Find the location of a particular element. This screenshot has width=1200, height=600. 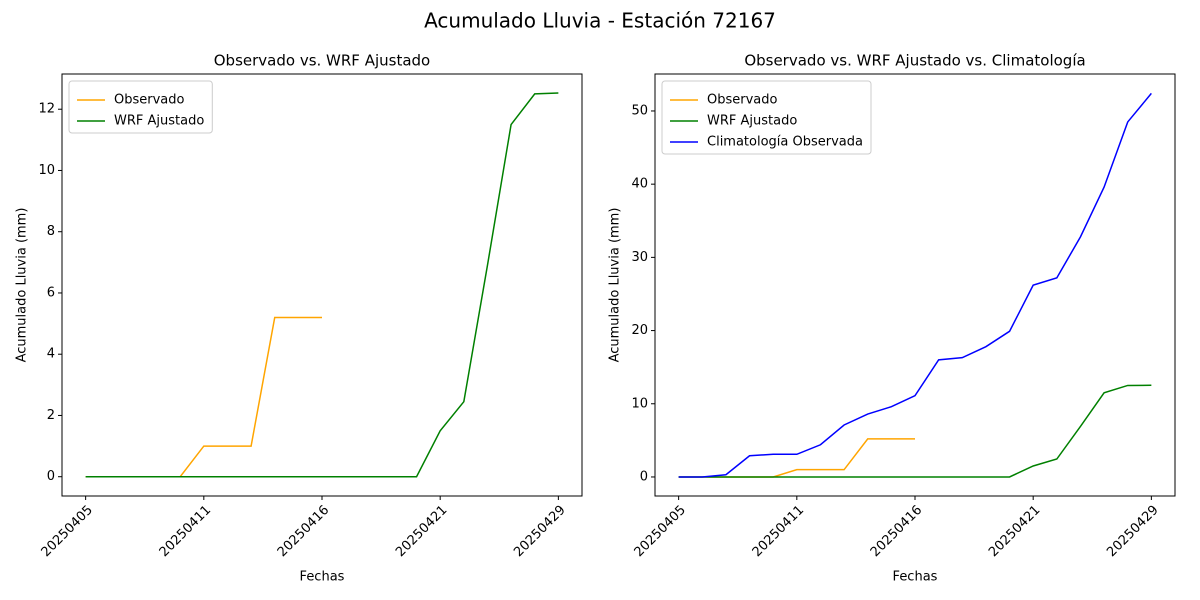

y-tick-label: 6 is located at coordinates (51, 292).